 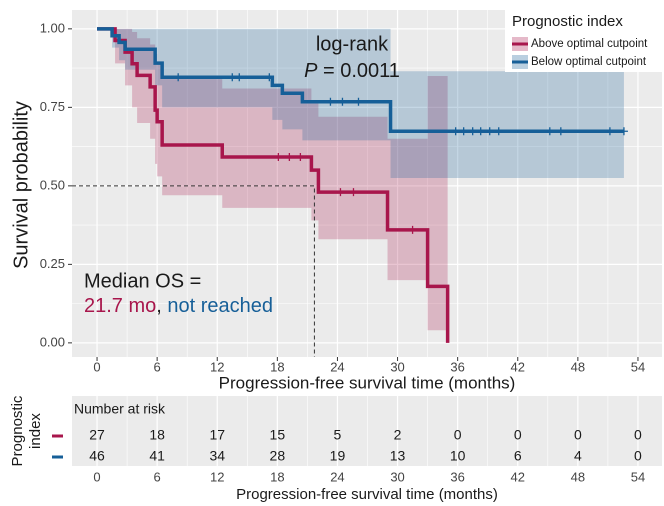 What do you see at coordinates (278, 456) in the screenshot?
I see `risk-count: 28` at bounding box center [278, 456].